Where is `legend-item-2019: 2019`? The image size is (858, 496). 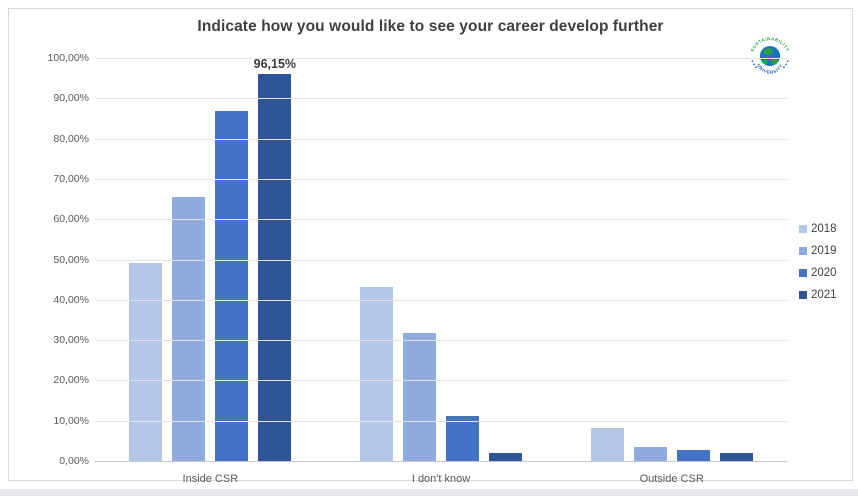
legend-item-2019: 2019 is located at coordinates (818, 251).